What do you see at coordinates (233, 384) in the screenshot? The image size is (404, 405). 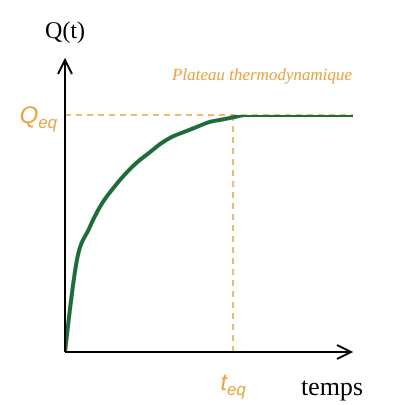 I see `text: t$_{eq}$` at bounding box center [233, 384].